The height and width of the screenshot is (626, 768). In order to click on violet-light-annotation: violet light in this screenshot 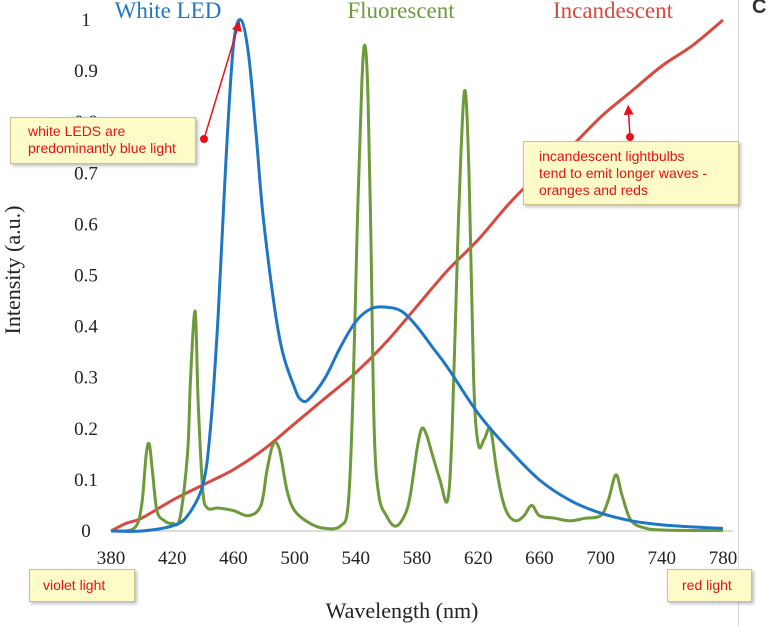, I will do `click(82, 585)`.